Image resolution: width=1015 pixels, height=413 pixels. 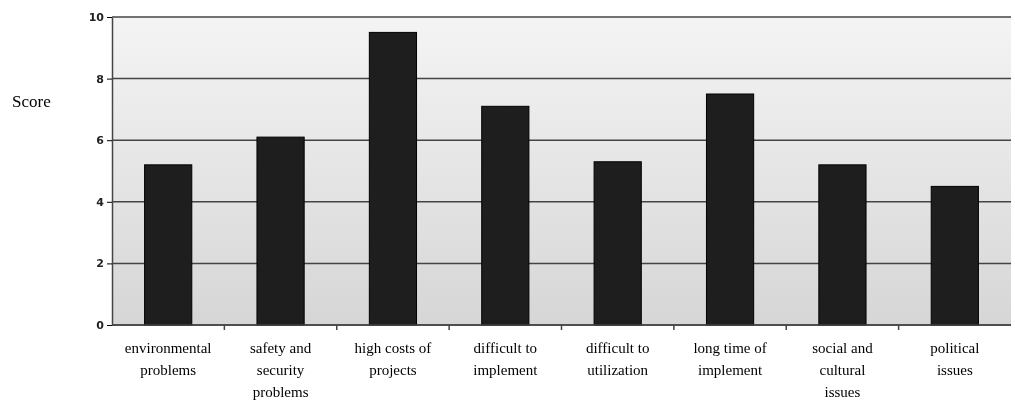 I want to click on x-tick-label: social and cultural issues, so click(x=843, y=370).